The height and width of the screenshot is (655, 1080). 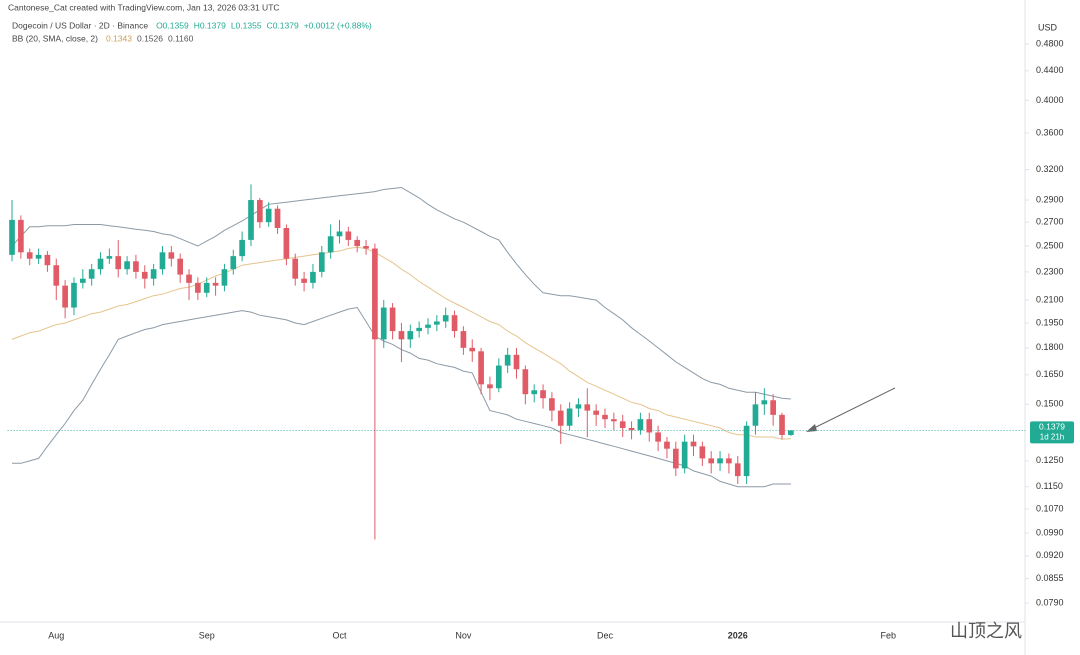 What do you see at coordinates (1050, 347) in the screenshot?
I see `y-tick-label: 0.1800` at bounding box center [1050, 347].